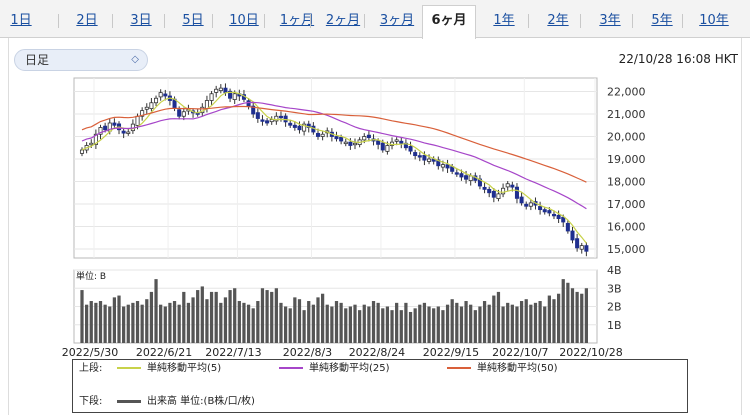  What do you see at coordinates (379, 402) in the screenshot?
I see `legend-lower-row: 下段: 出来高 単位:(B株/口/枚)` at bounding box center [379, 402].